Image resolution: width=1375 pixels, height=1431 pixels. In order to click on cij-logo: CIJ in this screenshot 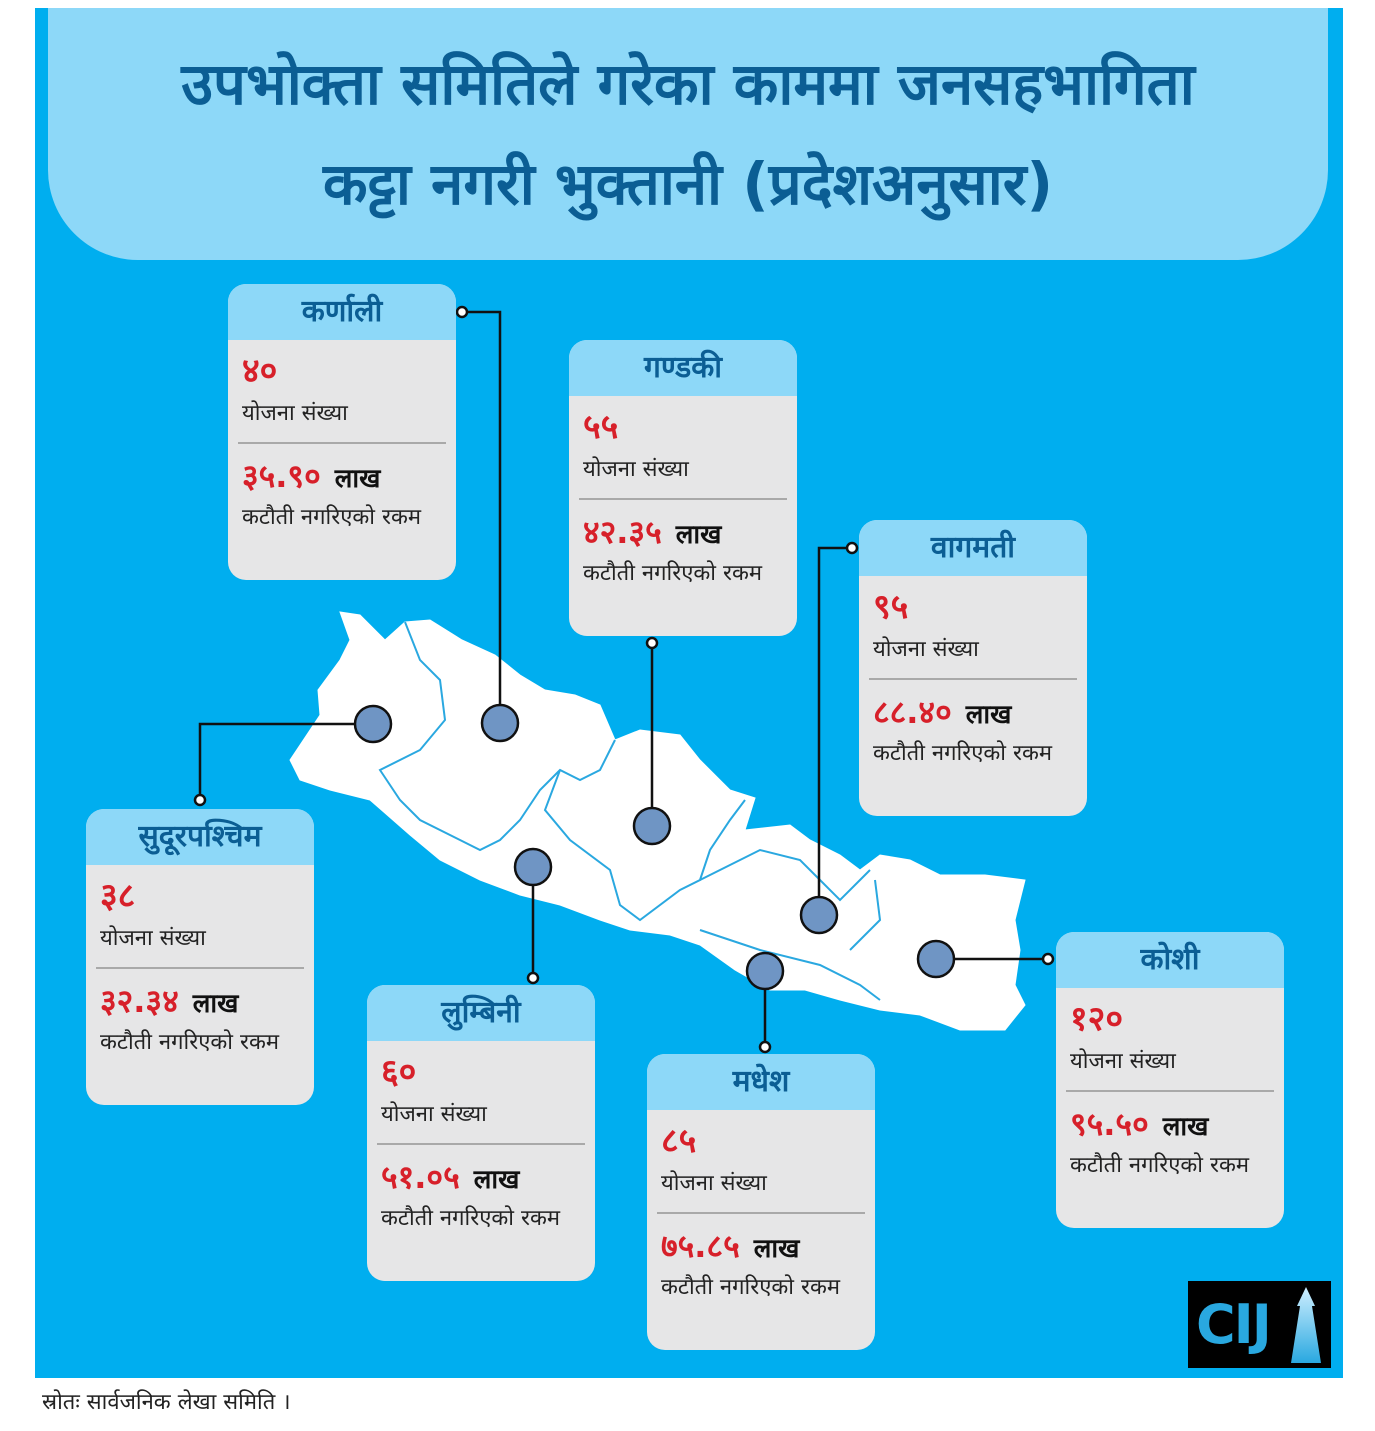, I will do `click(1259, 1324)`.